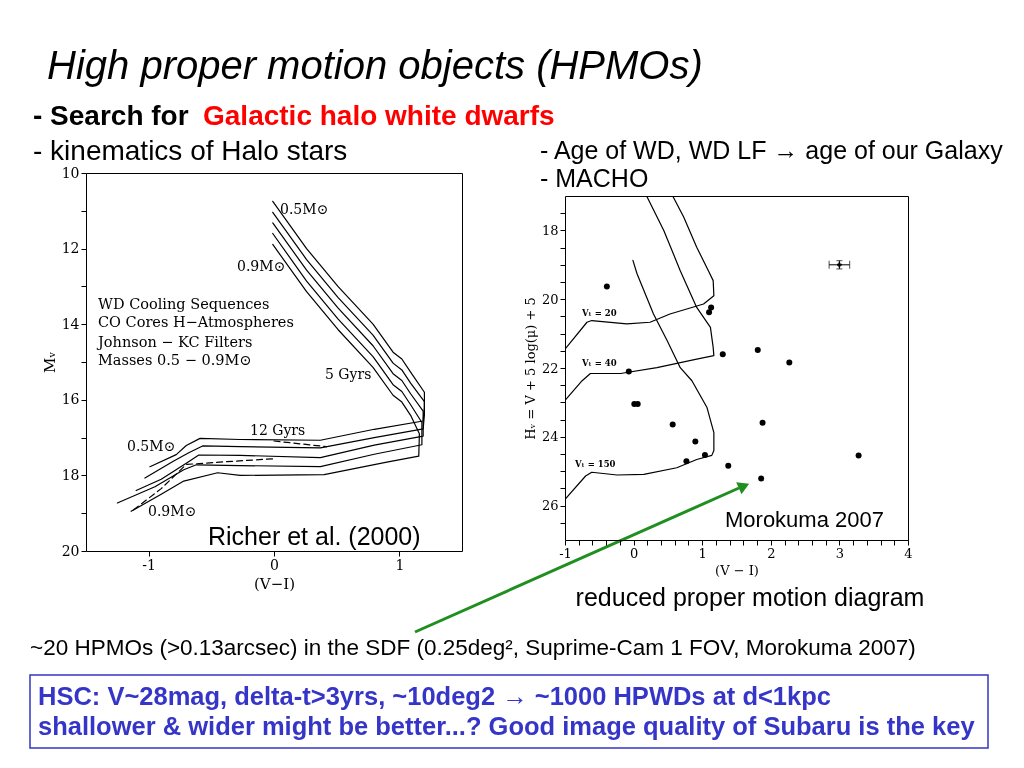 This screenshot has height=768, width=1024. What do you see at coordinates (550, 437) in the screenshot?
I see `y-tick-label: 24` at bounding box center [550, 437].